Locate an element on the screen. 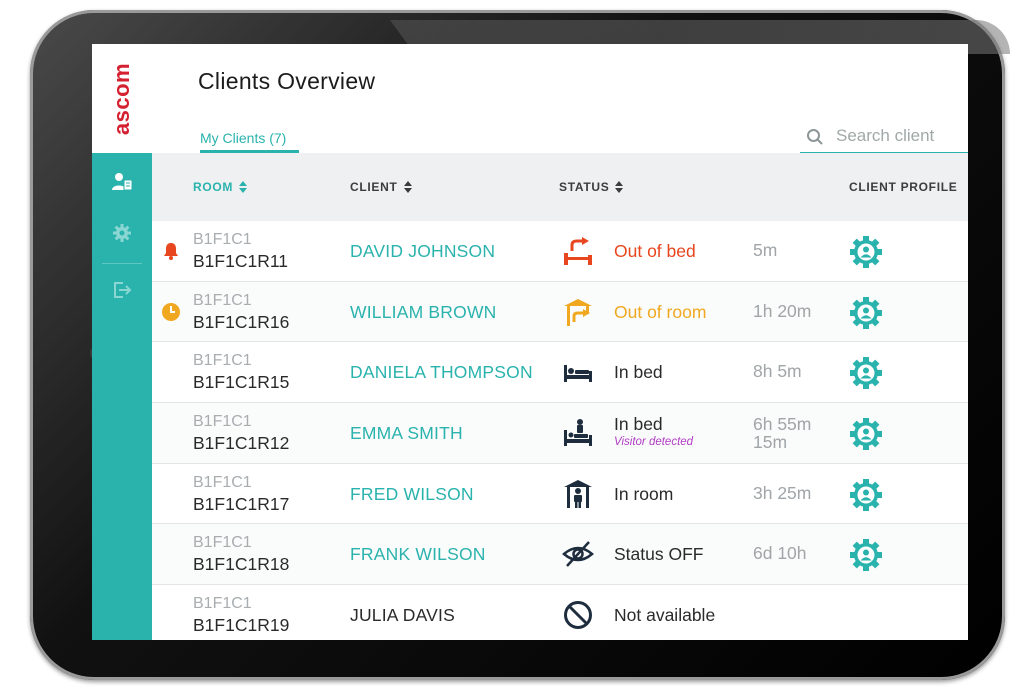  sidebar: ascom is located at coordinates (122, 342).